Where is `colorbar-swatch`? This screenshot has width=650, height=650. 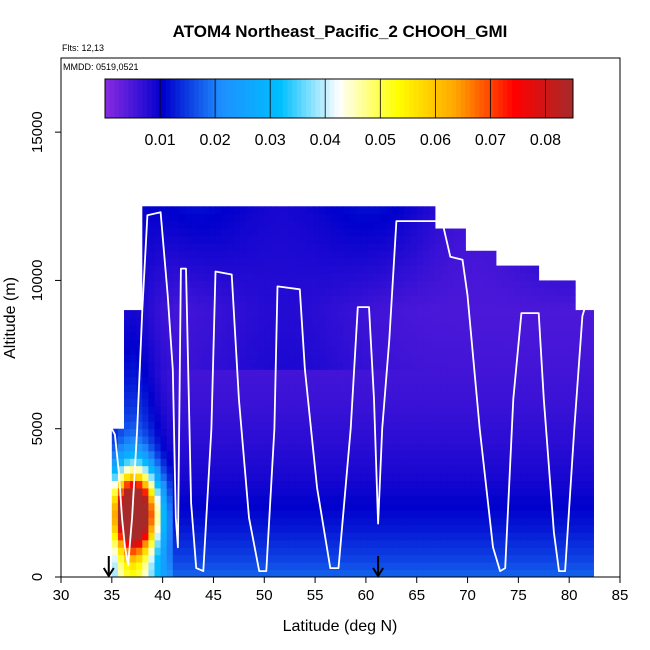
colorbar-swatch is located at coordinates (426, 98).